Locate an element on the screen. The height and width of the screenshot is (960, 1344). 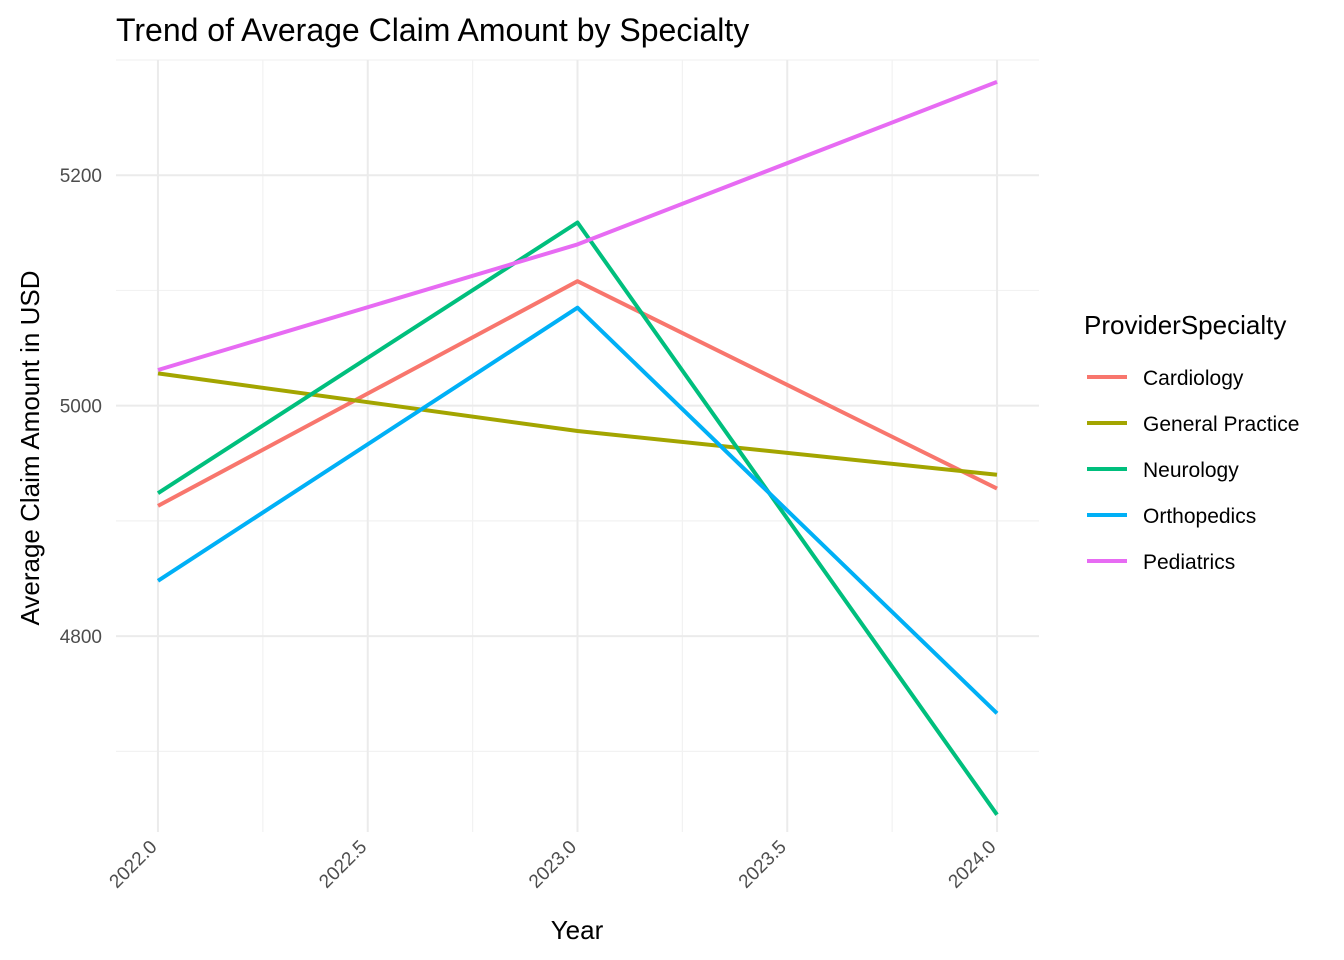
y-axis-title: Average Claim Amount in USD is located at coordinates (30, 447).